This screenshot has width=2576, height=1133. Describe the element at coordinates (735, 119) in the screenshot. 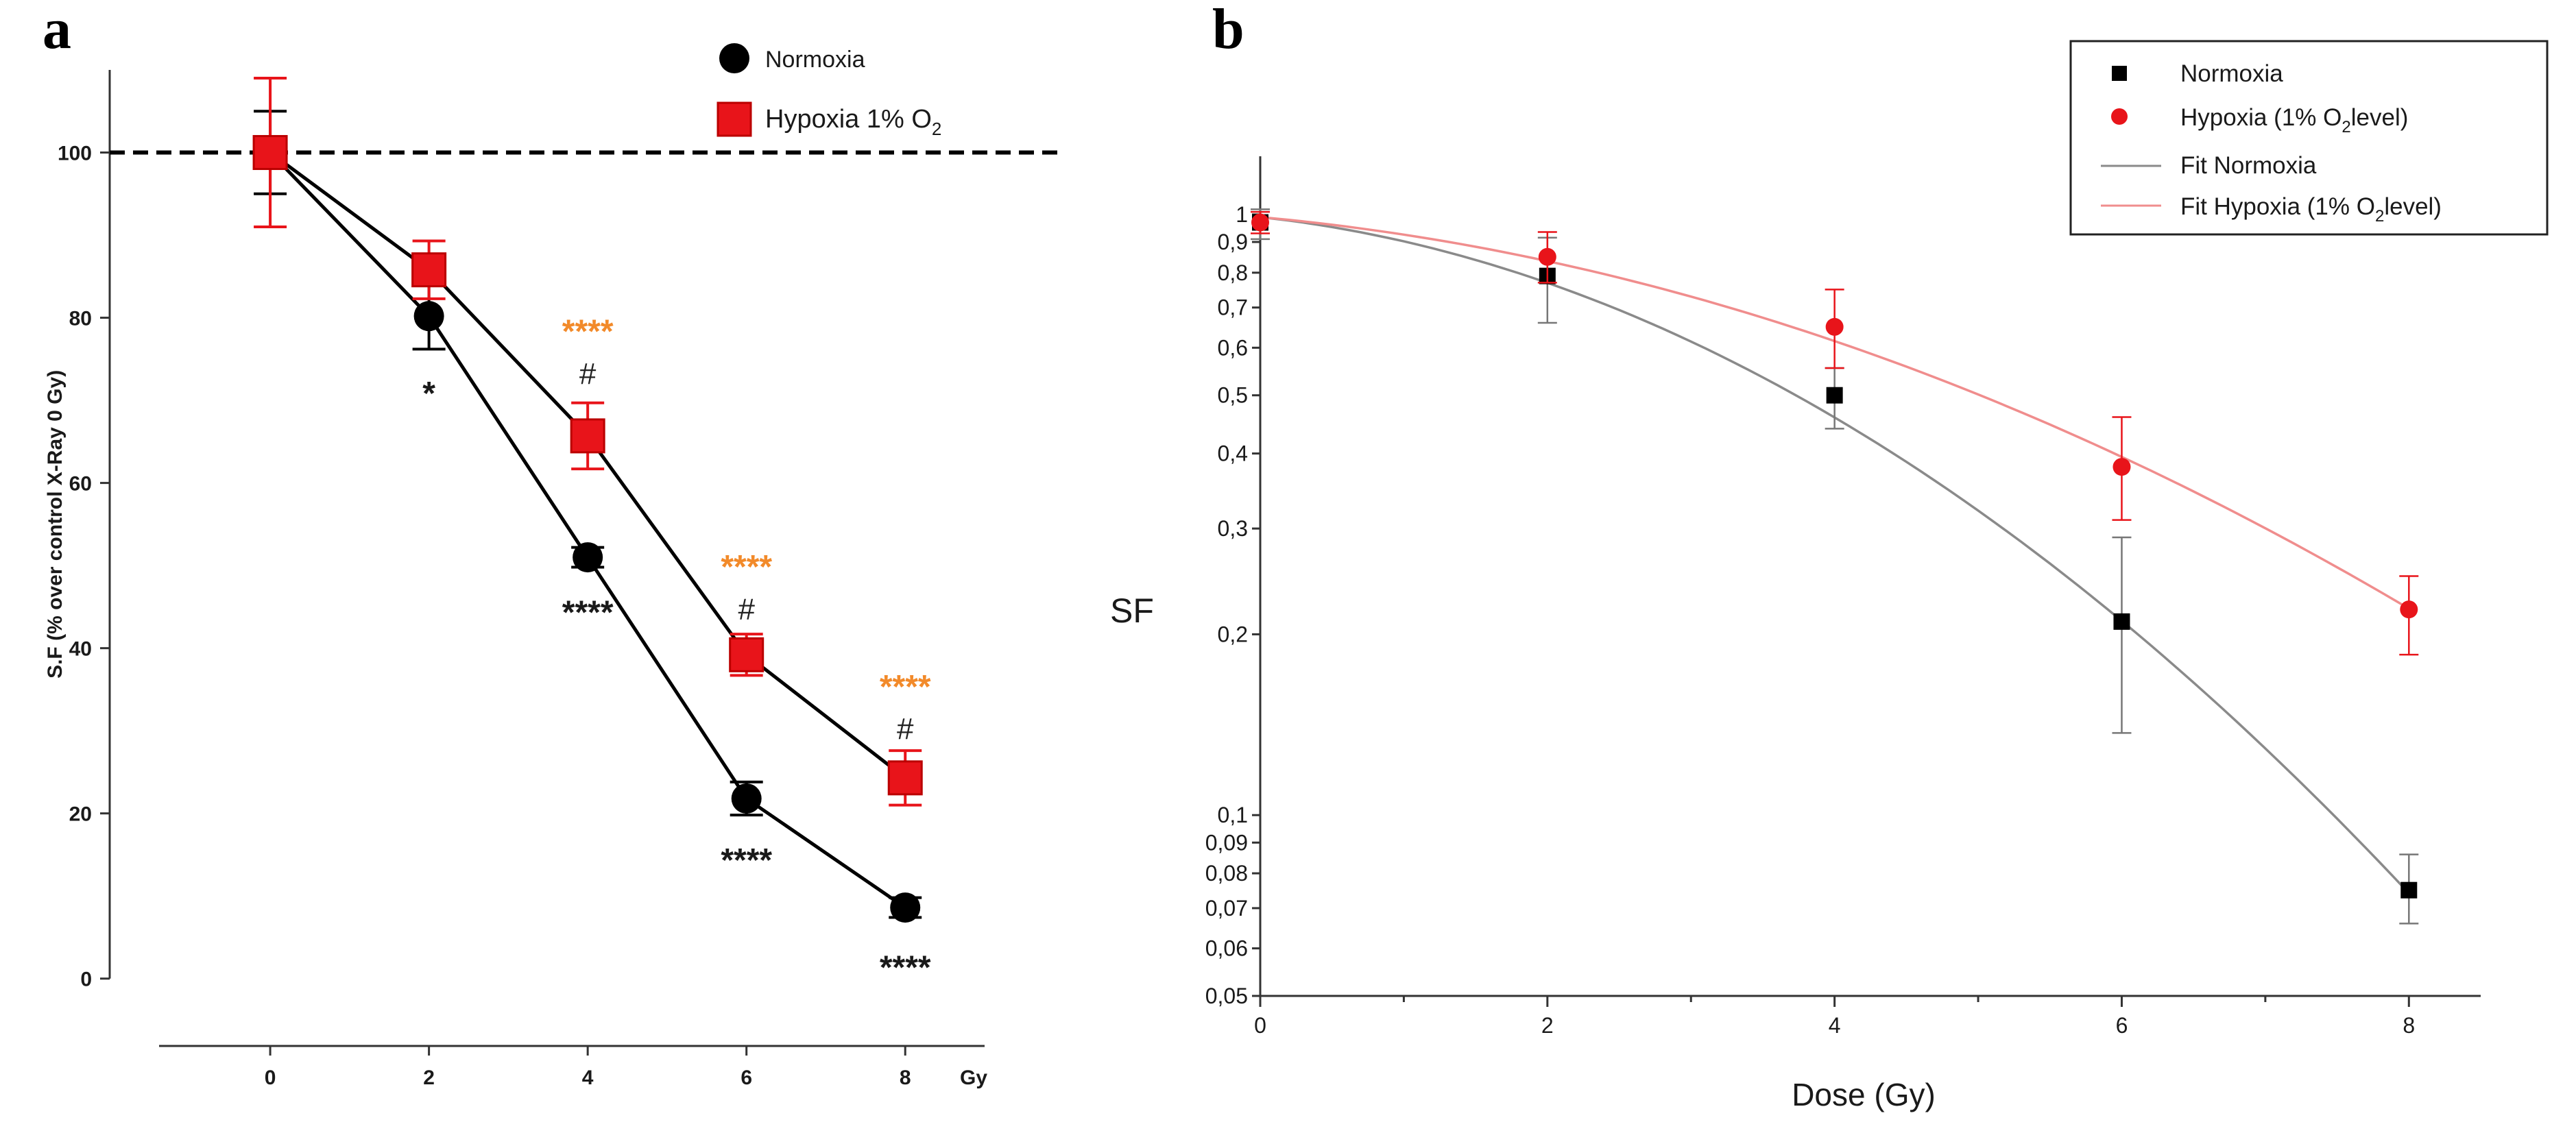

I see `a-legend-marker-hypoxia` at that location.